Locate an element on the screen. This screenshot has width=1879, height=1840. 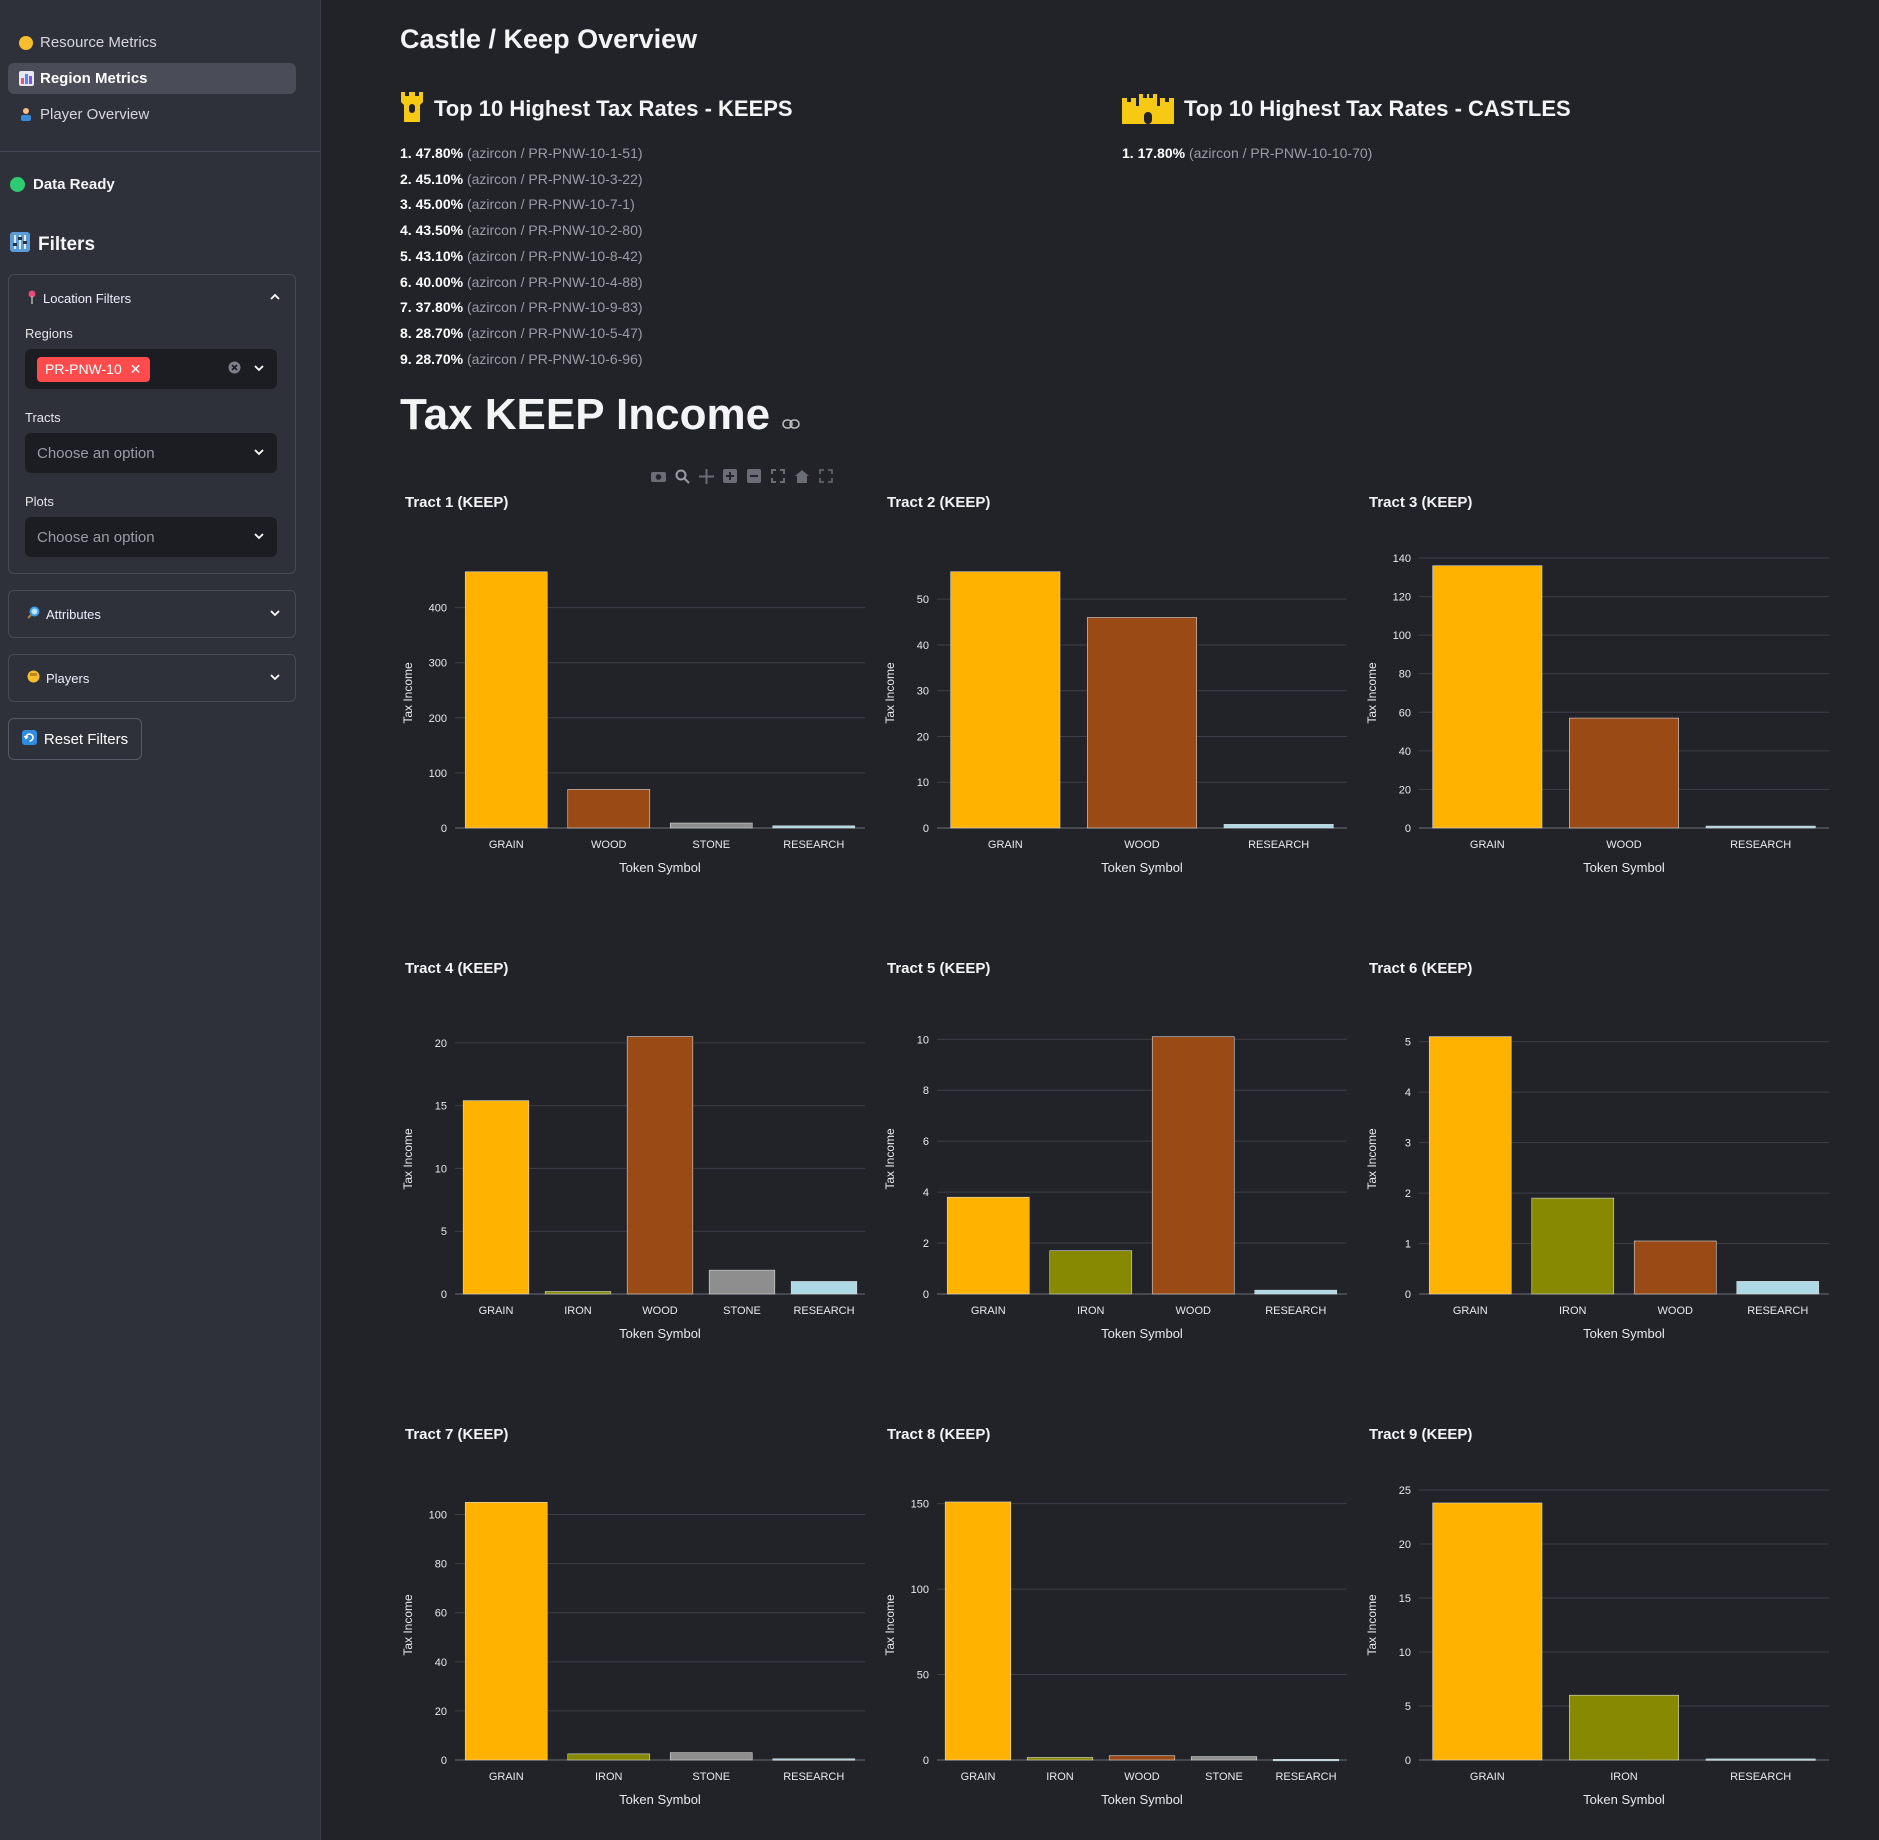
reset-filters-label: Reset Filters is located at coordinates (86, 739).